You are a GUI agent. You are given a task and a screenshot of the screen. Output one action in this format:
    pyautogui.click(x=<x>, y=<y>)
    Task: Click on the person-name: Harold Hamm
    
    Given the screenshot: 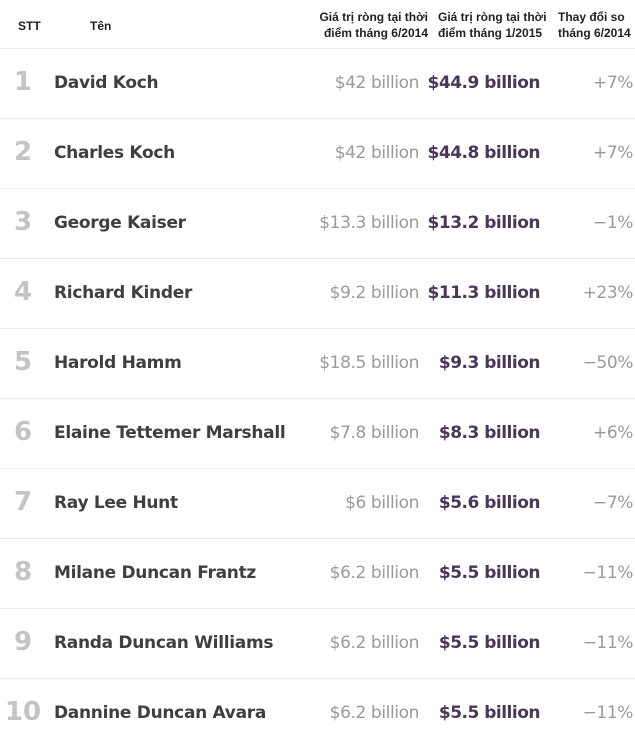 What is the action you would take?
    pyautogui.click(x=118, y=363)
    